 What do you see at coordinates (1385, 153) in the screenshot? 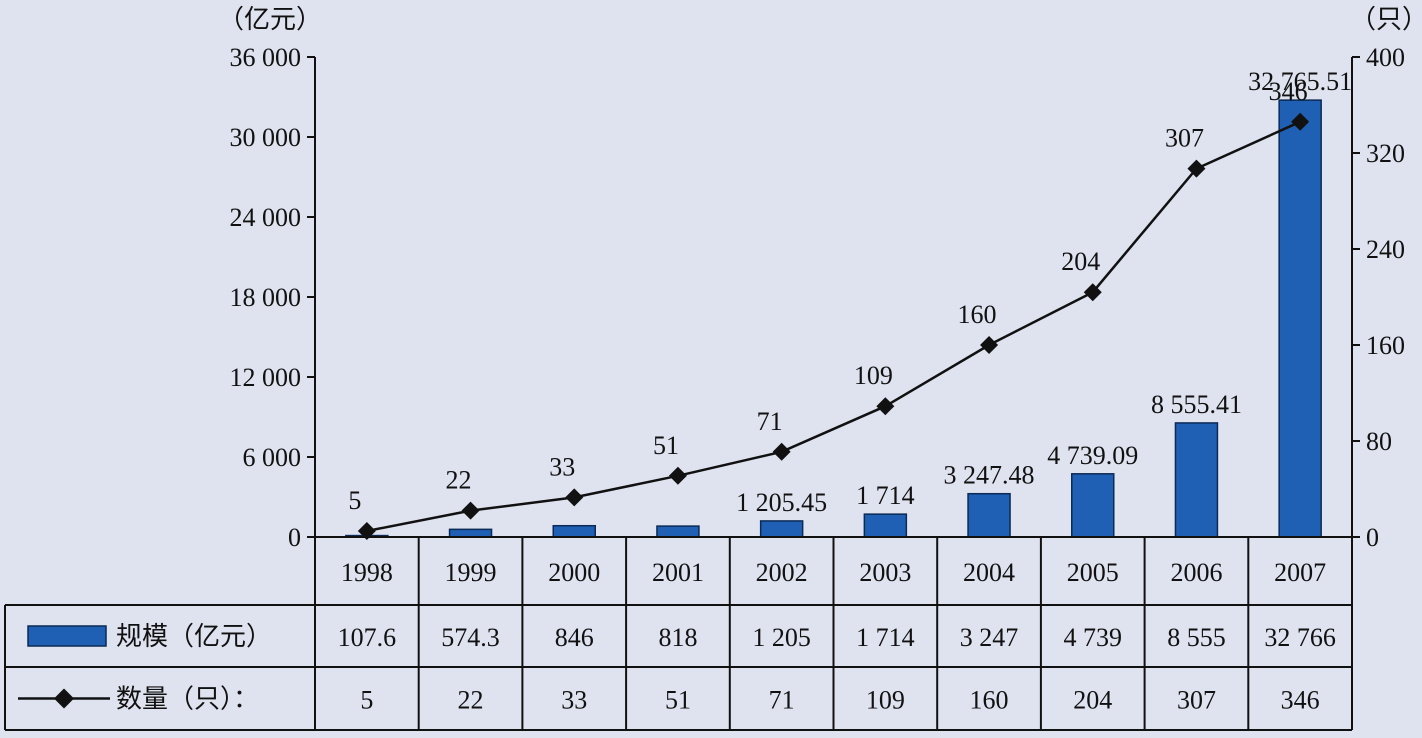
I see `right-axis-tick-label: 320` at bounding box center [1385, 153].